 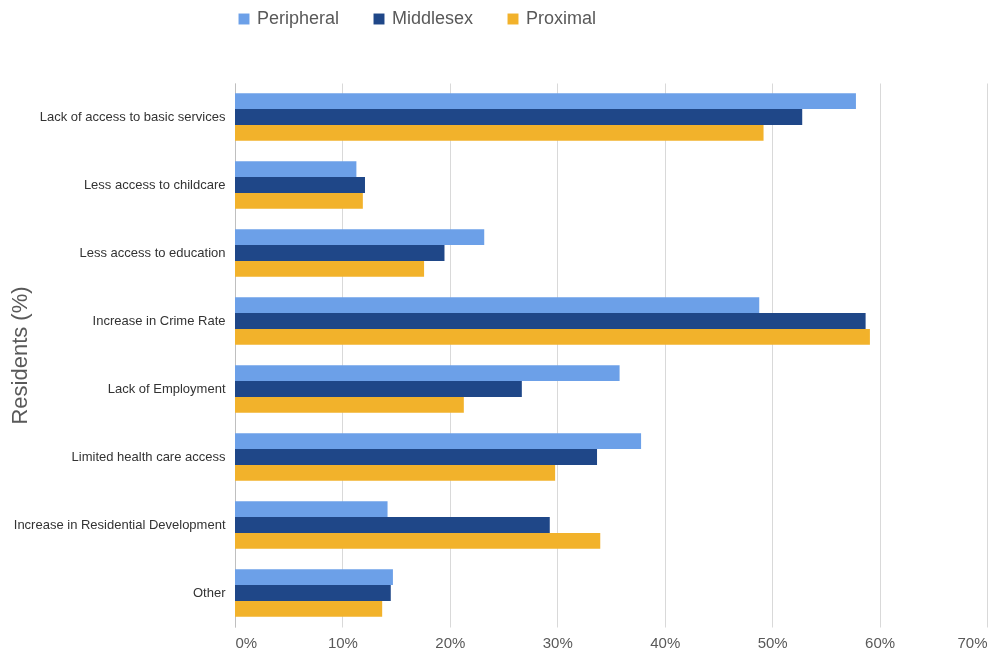 What do you see at coordinates (557, 642) in the screenshot?
I see `x-tick-label: 30%` at bounding box center [557, 642].